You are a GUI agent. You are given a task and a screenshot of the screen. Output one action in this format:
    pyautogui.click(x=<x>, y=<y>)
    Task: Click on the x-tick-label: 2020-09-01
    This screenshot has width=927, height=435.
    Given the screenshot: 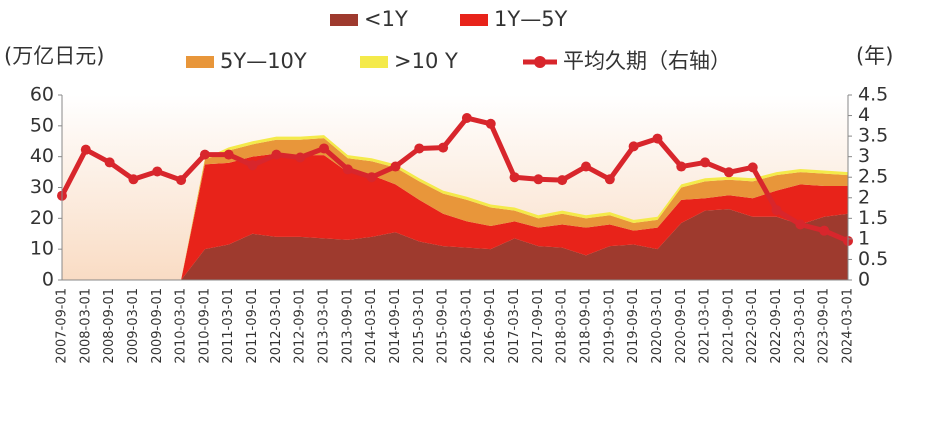 What is the action you would take?
    pyautogui.click(x=681, y=326)
    